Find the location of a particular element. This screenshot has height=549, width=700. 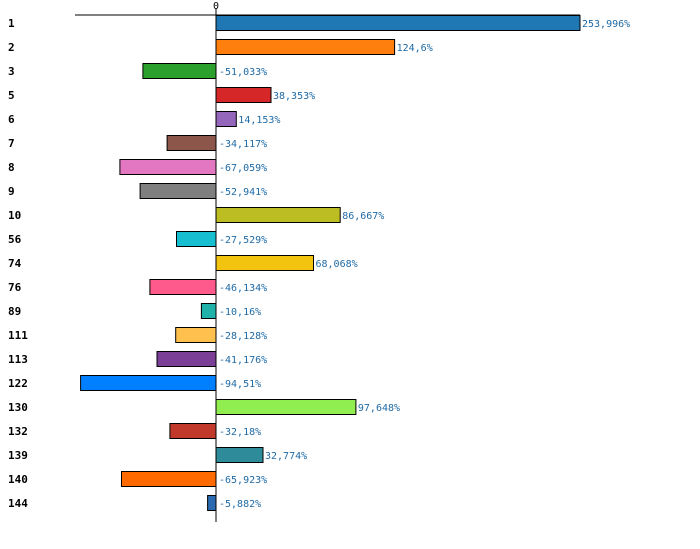

value-label-10: 86,667% is located at coordinates (363, 216).